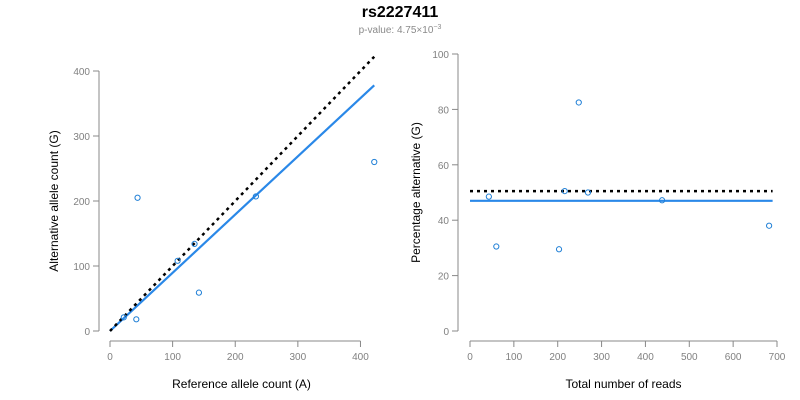  What do you see at coordinates (437, 27) in the screenshot?
I see `pvalue-exponent: −3` at bounding box center [437, 27].